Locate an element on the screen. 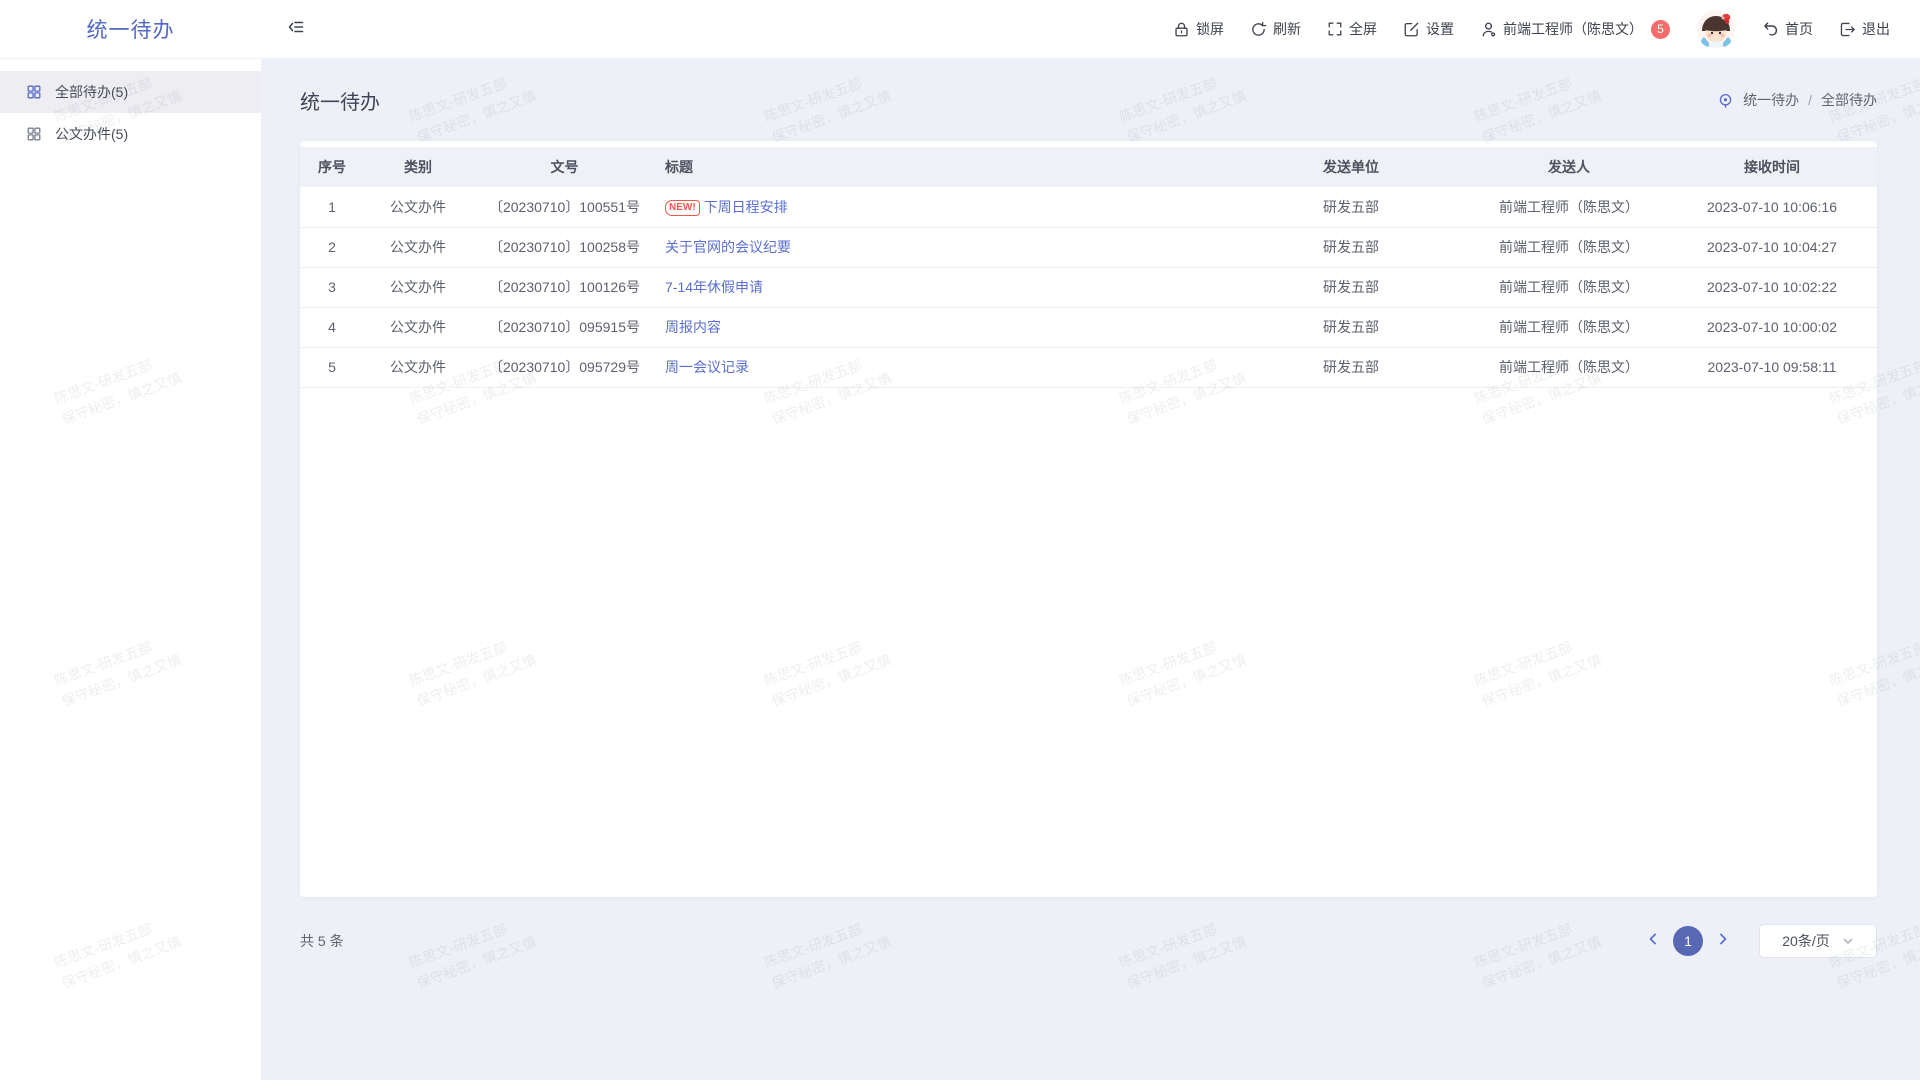 This screenshot has height=1080, width=1920. table-header-row: 序号 类别 文号 标题 发送单位 发送人 接收时间 is located at coordinates (1088, 167).